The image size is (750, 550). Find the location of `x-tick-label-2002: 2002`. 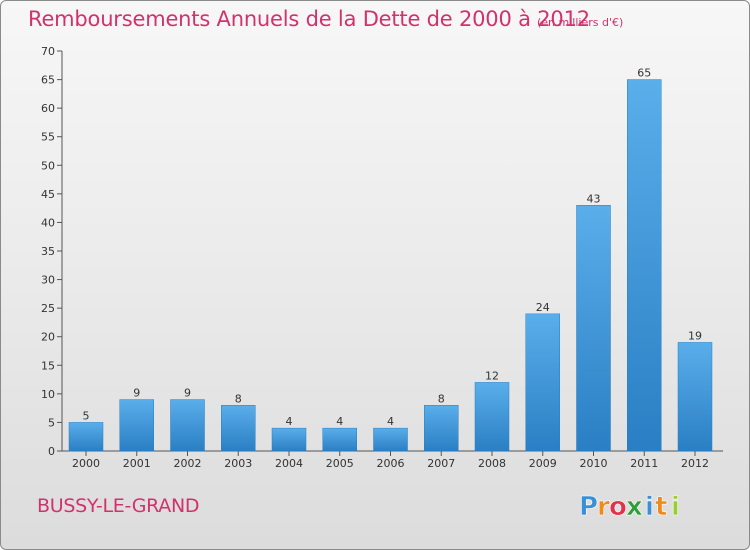

x-tick-label-2002: 2002 is located at coordinates (188, 463).